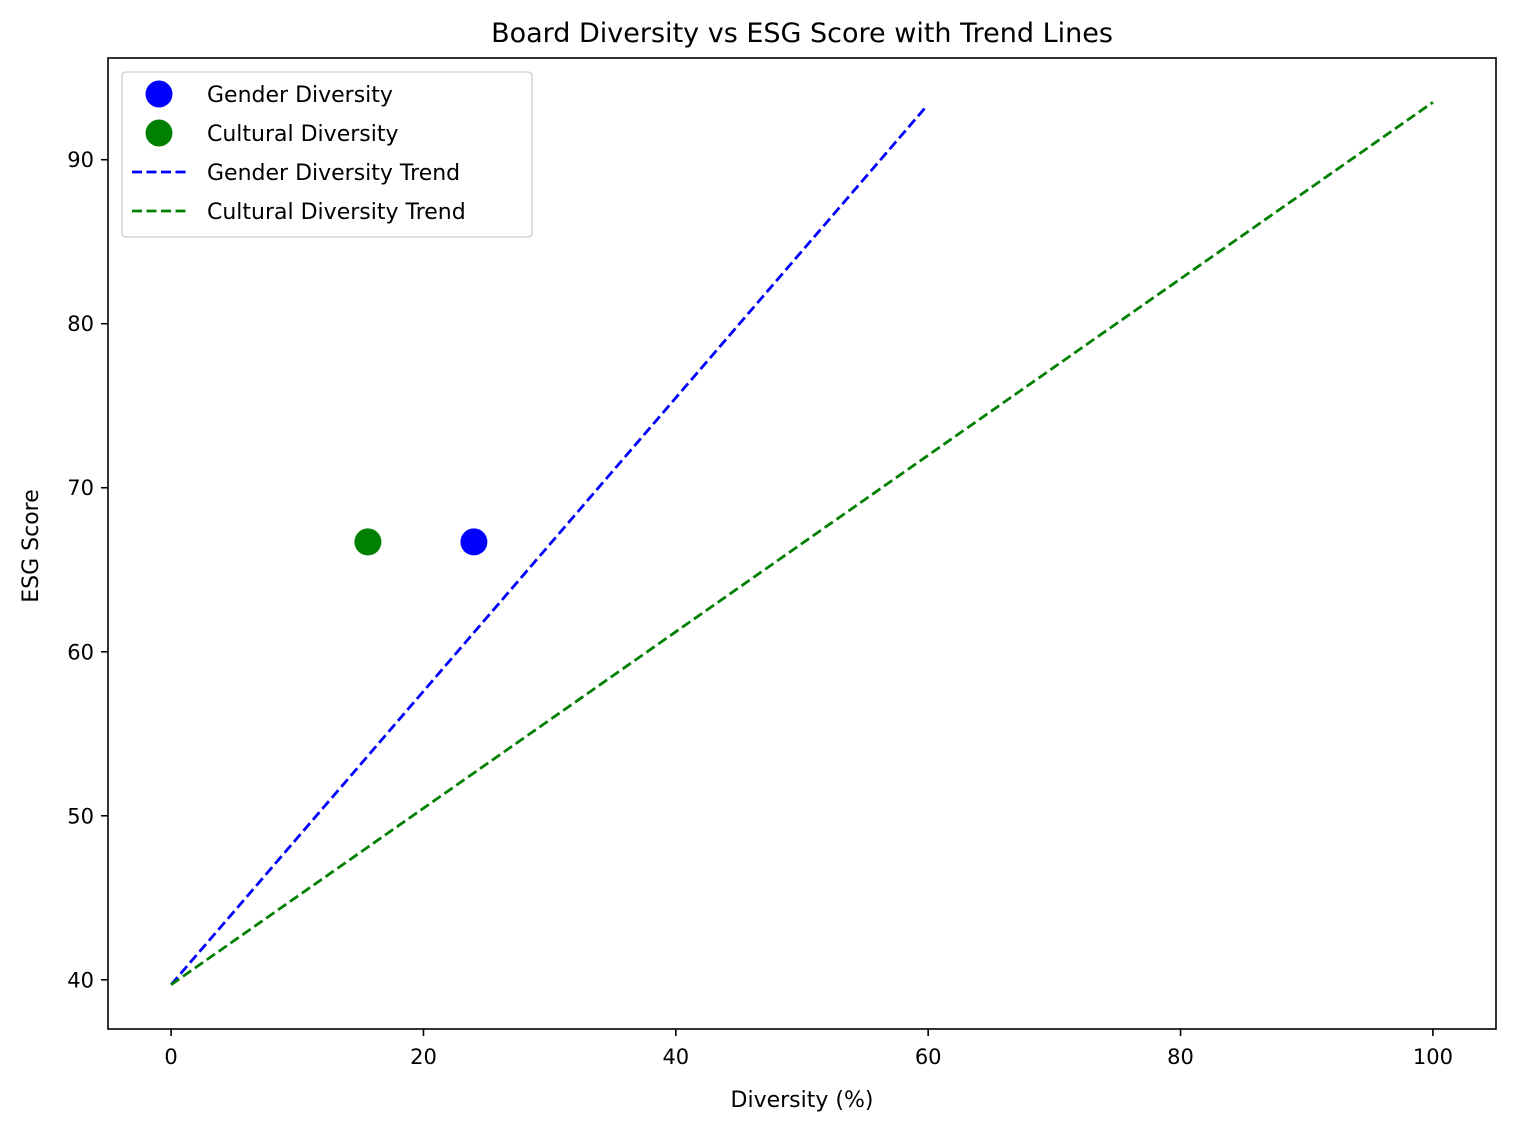 This screenshot has height=1132, width=1516. I want to click on x-tick-label: 0, so click(170, 1057).